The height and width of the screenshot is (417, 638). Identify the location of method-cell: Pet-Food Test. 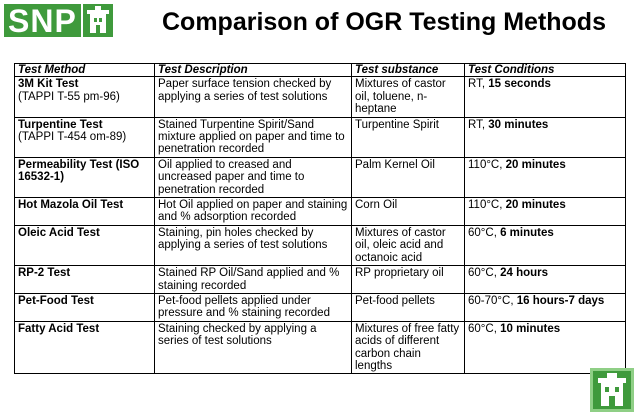
(84, 307).